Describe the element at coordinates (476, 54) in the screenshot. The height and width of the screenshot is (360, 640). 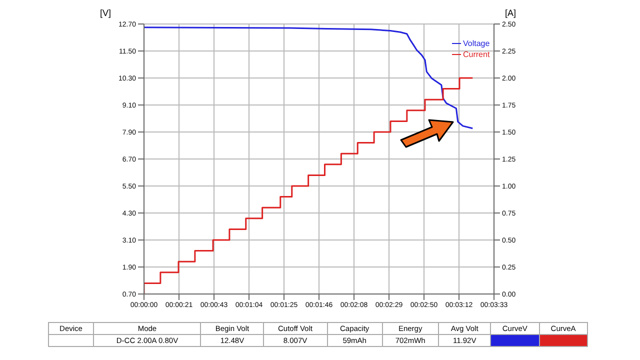
I see `legend-label: Current` at that location.